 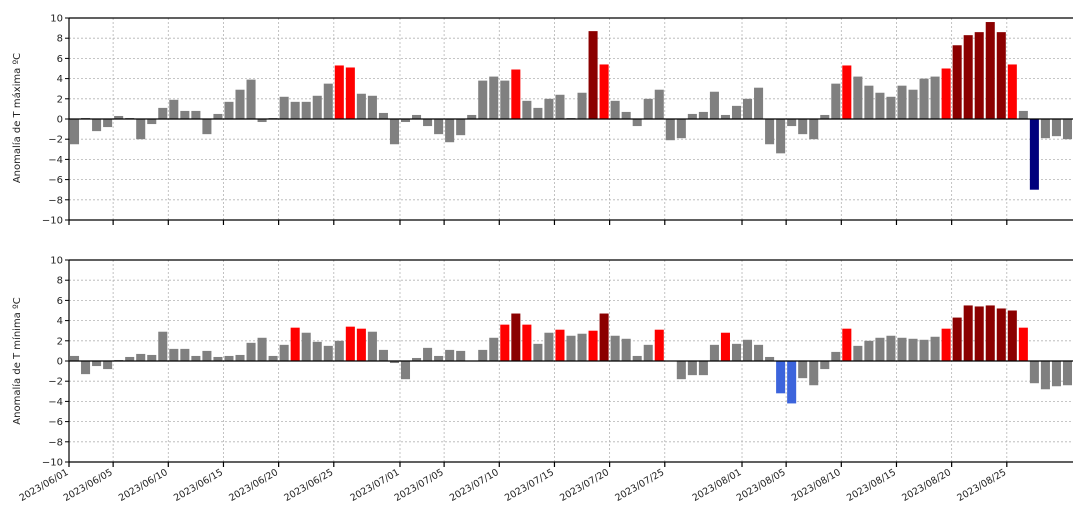 I want to click on y-tick-label: −4, so click(x=55, y=160).